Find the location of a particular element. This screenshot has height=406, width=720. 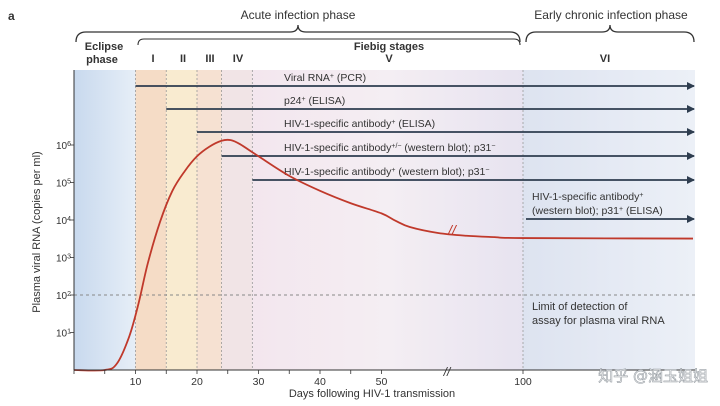

curve-break-mark: // is located at coordinates (452, 230).